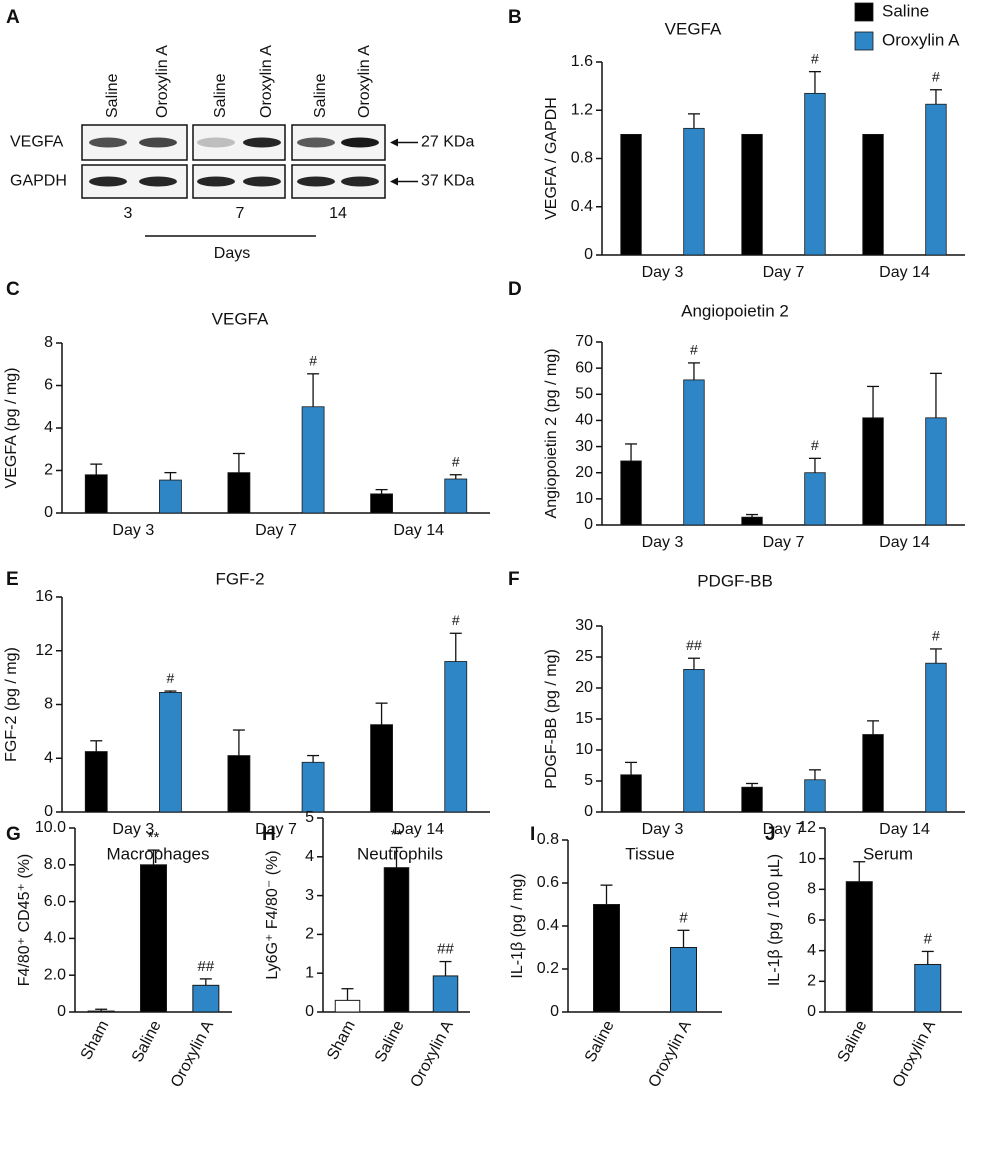 This screenshot has width=996, height=1176. Describe the element at coordinates (693, 28) in the screenshot. I see `chart-title: VEGFA` at that location.